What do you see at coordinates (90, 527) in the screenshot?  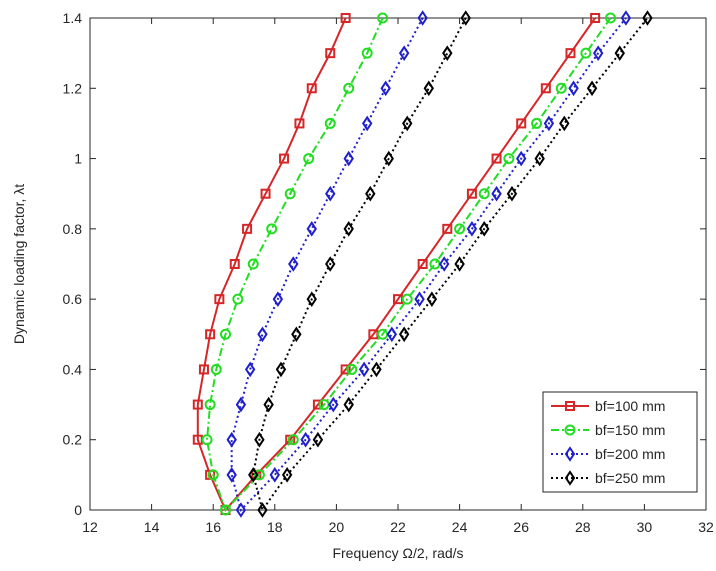 I see `x-tick-label: 12` at bounding box center [90, 527].